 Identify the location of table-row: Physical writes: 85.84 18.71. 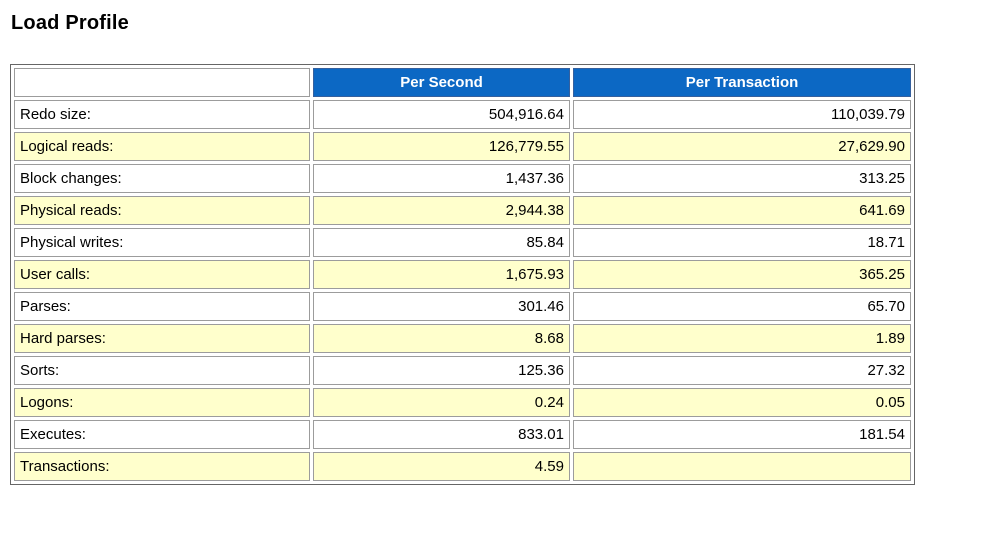
(462, 242).